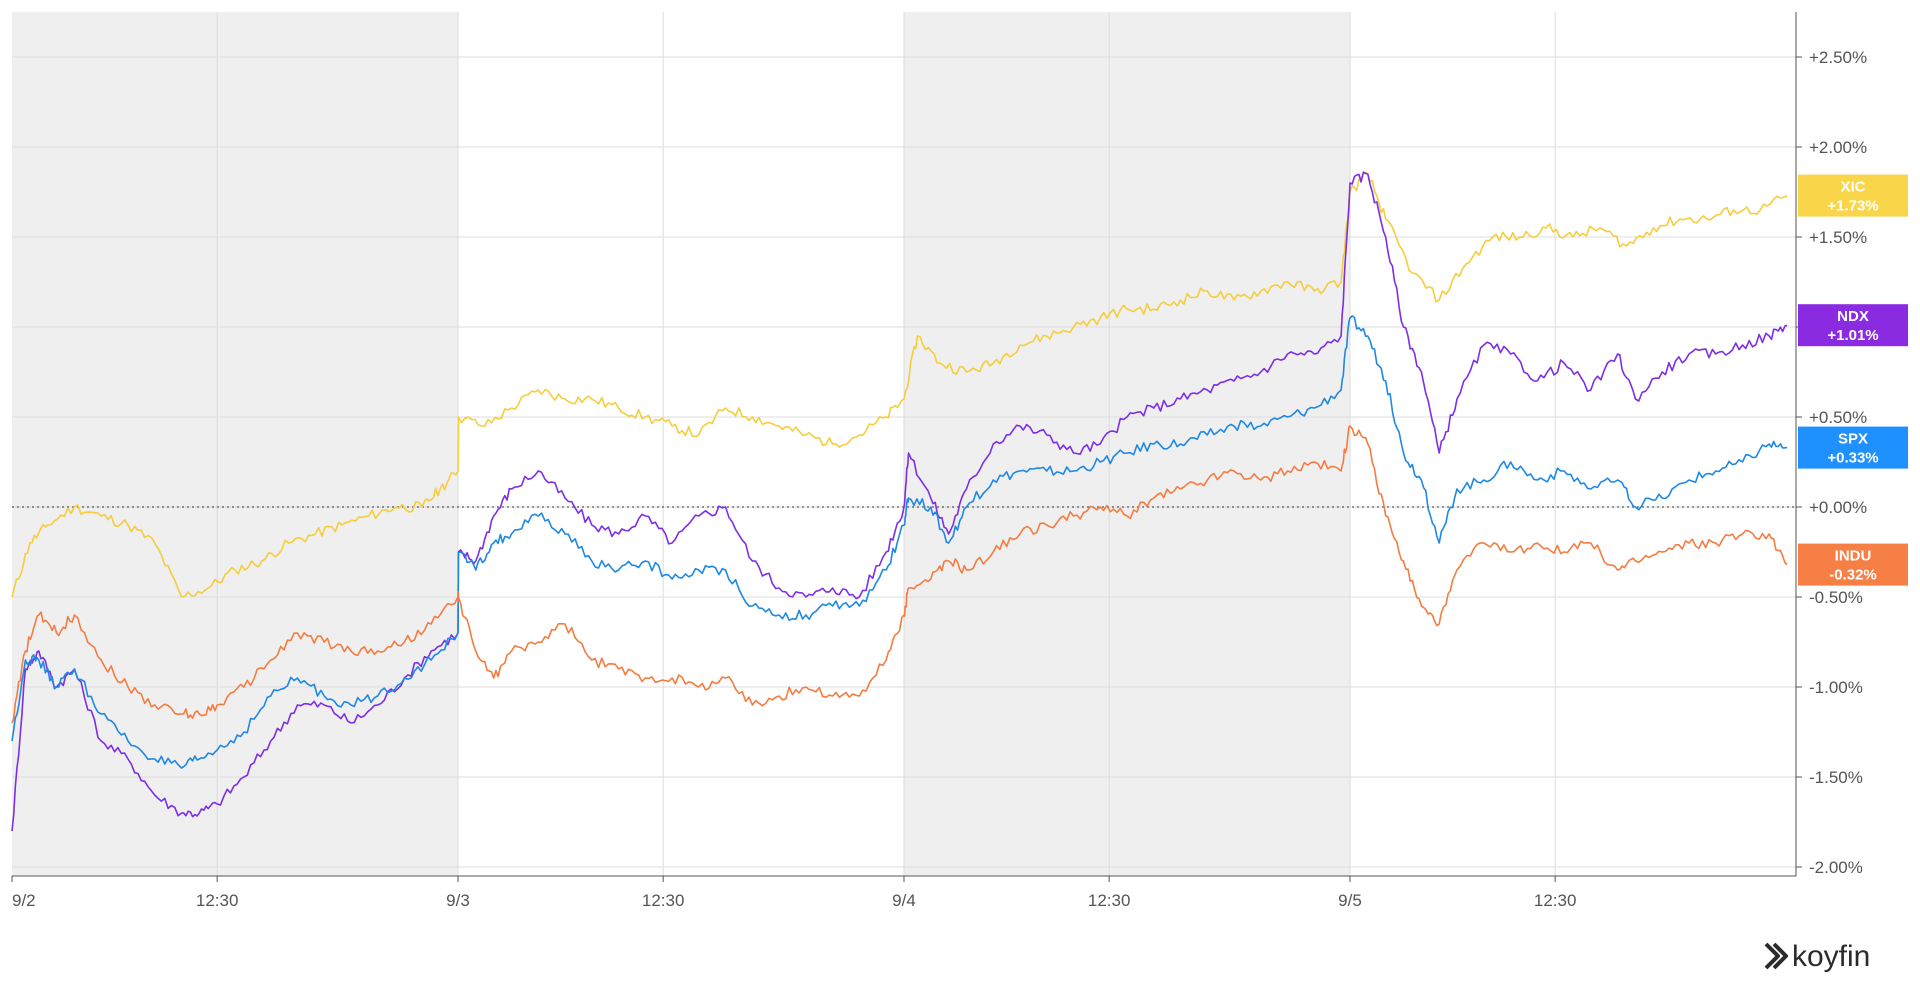 The image size is (1920, 992). I want to click on koyfin-brand: koyfin, so click(1817, 956).